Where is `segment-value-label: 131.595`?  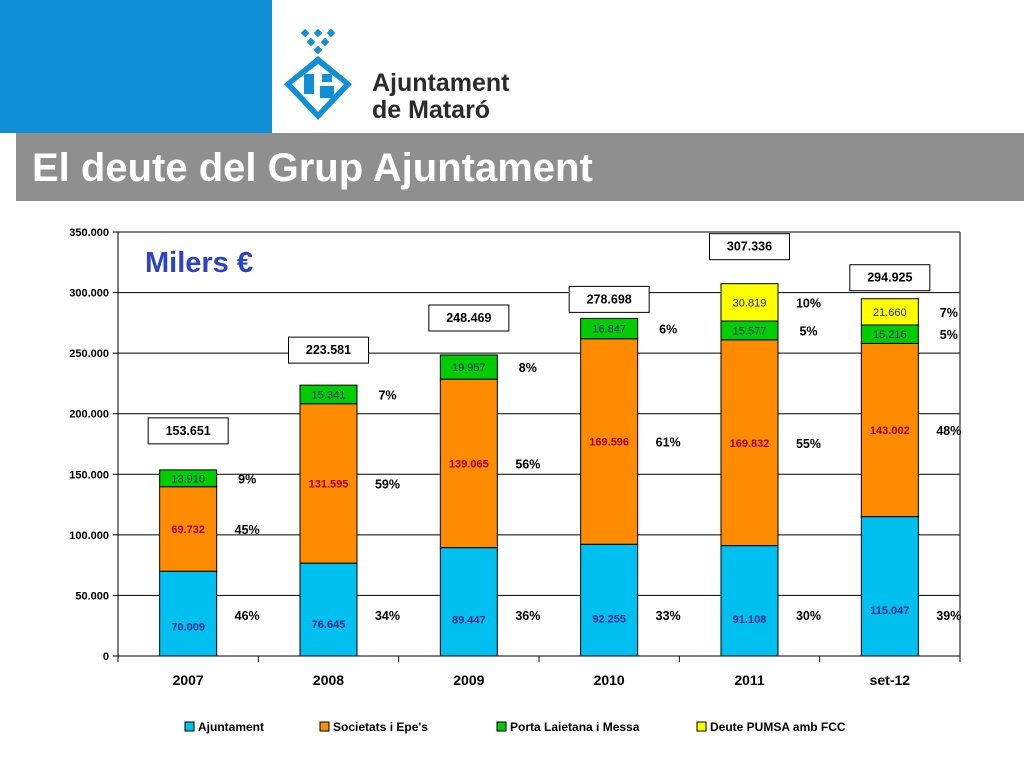
segment-value-label: 131.595 is located at coordinates (329, 484).